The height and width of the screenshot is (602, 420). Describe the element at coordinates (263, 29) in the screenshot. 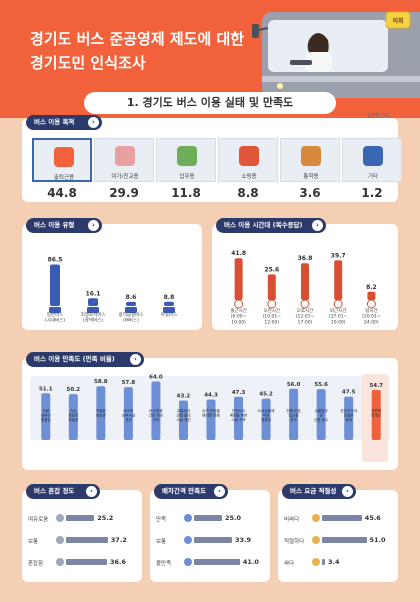

I see `mirror-arm` at that location.